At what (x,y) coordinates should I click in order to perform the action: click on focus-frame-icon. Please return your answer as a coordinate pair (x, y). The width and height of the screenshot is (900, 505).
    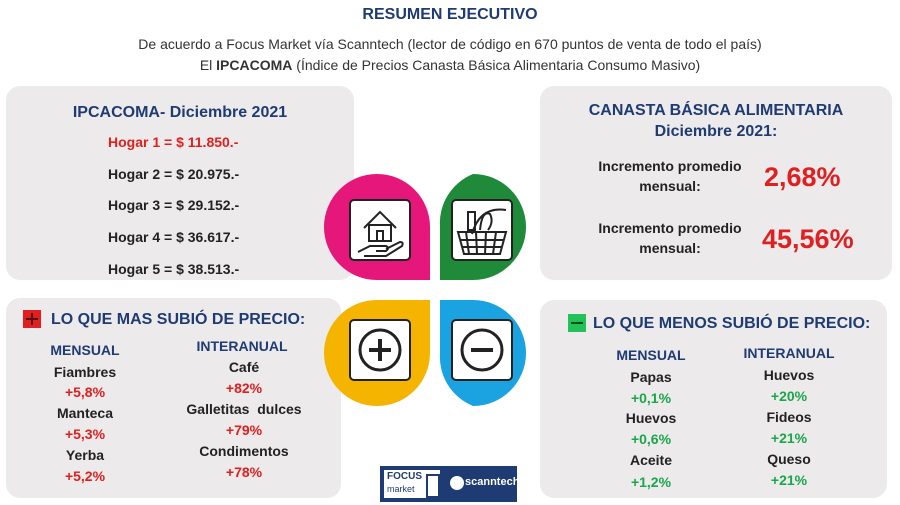
    Looking at the image, I should click on (433, 486).